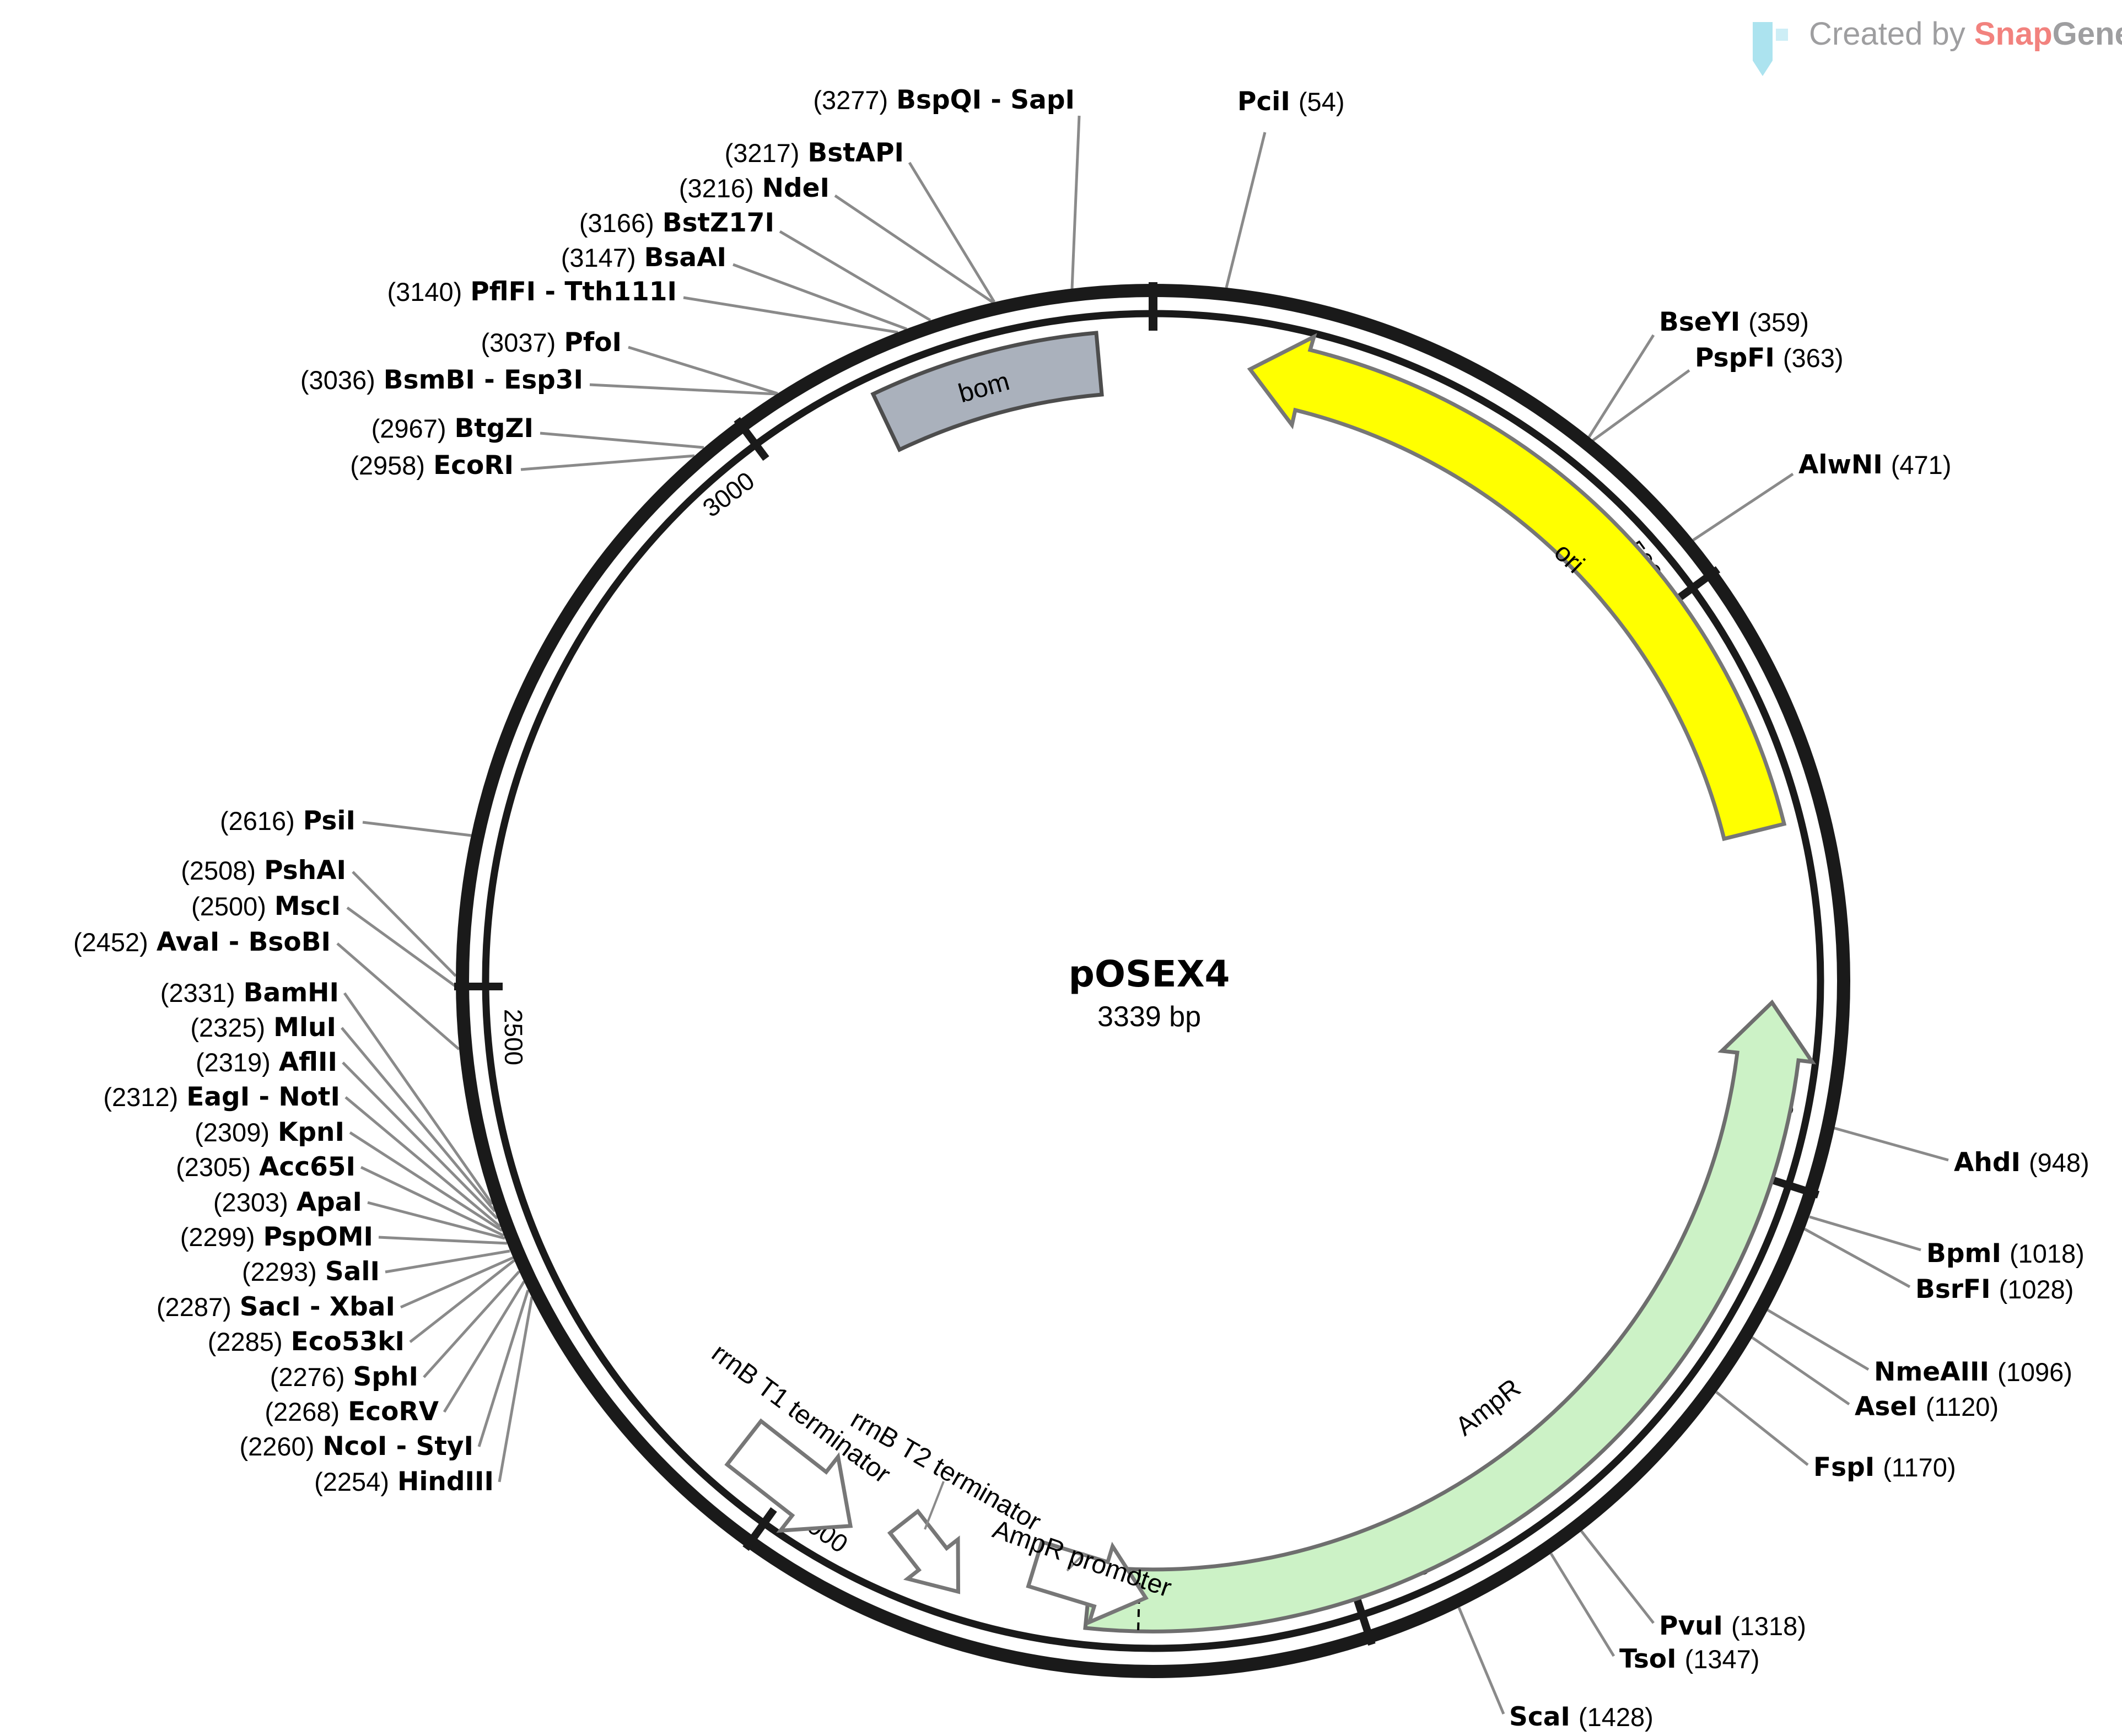 The width and height of the screenshot is (2122, 1736). I want to click on site-label: (3217) BstAPI, so click(814, 153).